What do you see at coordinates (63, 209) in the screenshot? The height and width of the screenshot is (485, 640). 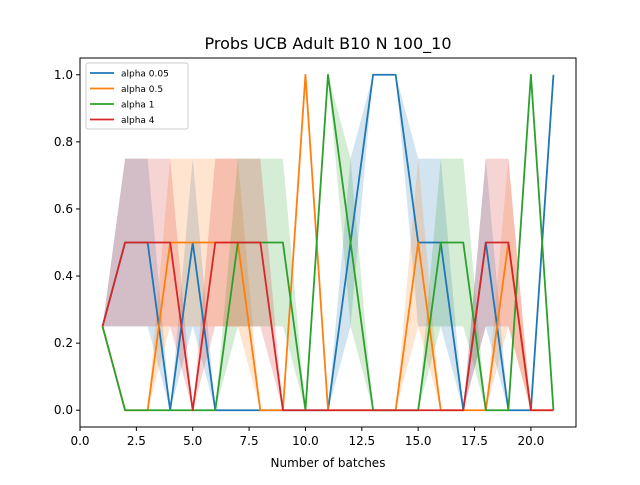 I see `y-tick-label: 0.6` at bounding box center [63, 209].